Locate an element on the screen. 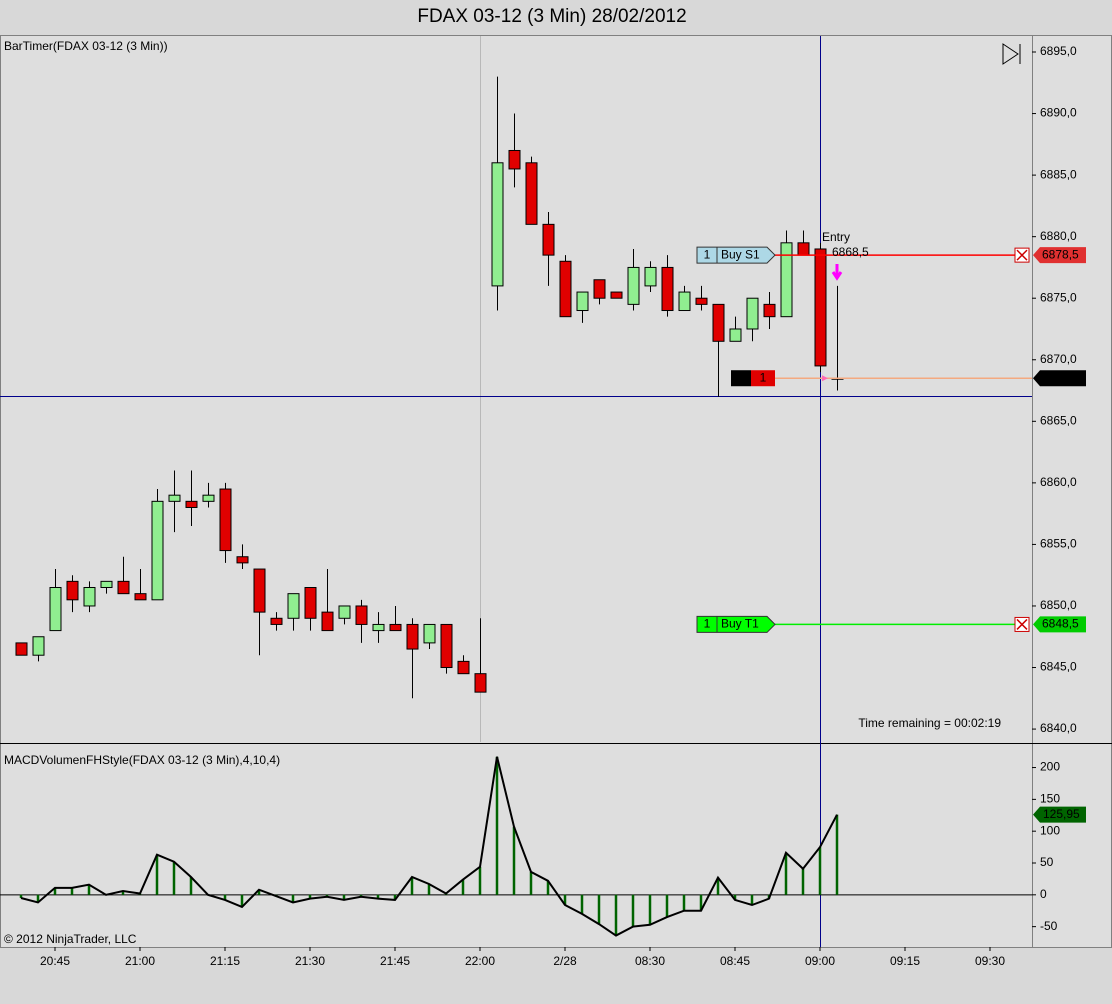 The image size is (1112, 1004). y-tick-label: 6845,0 is located at coordinates (1058, 667).